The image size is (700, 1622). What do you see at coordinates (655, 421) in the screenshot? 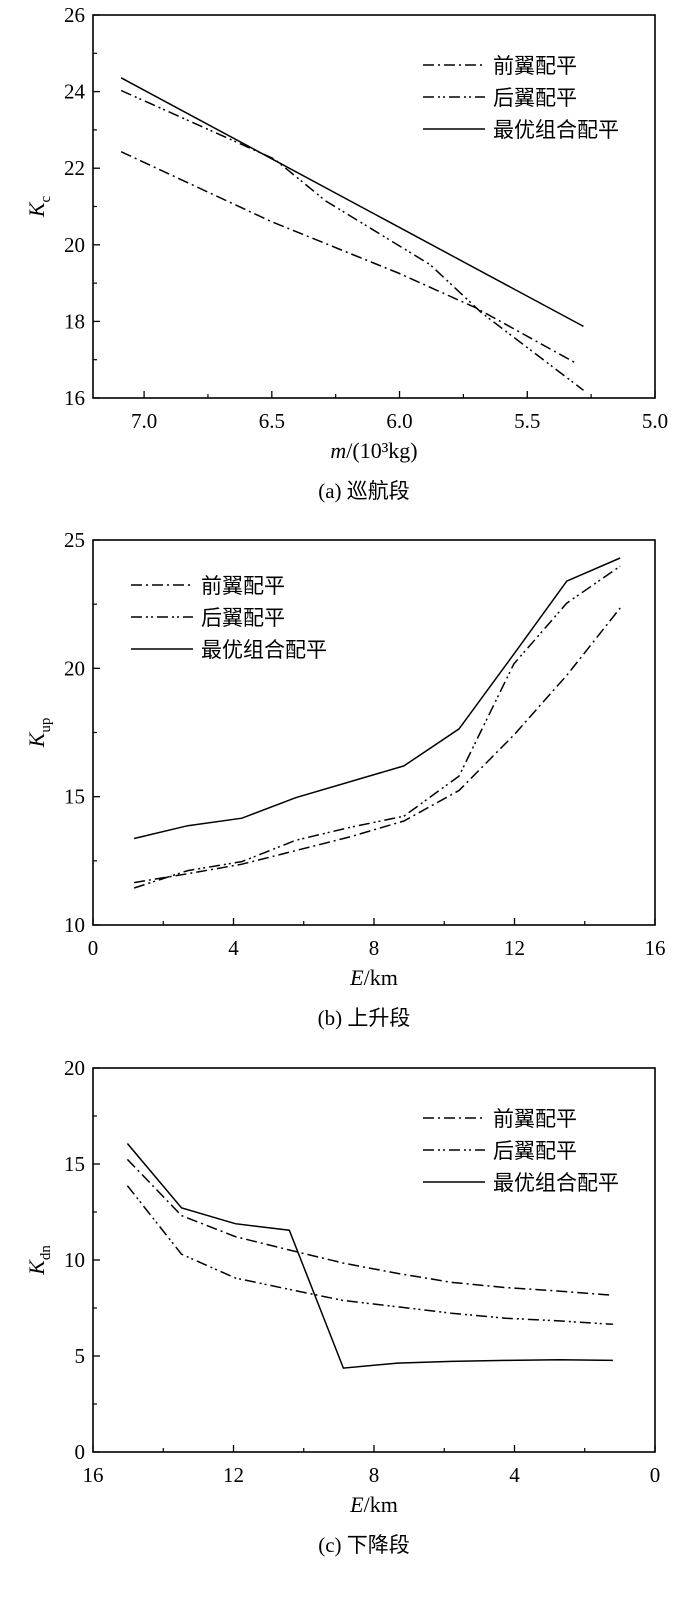
I see `x-tick-label: 5.0` at bounding box center [655, 421].